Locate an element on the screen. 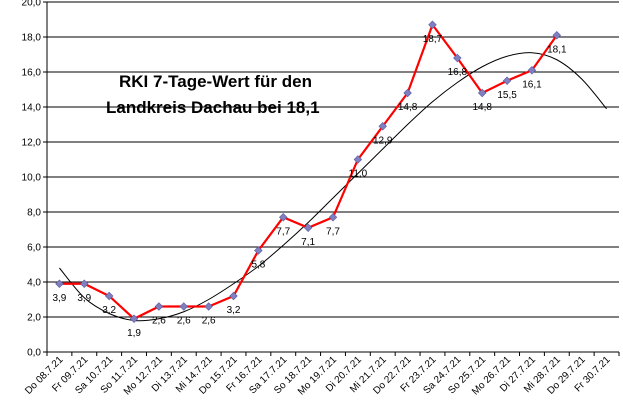  data-label: 1,9 is located at coordinates (134, 333).